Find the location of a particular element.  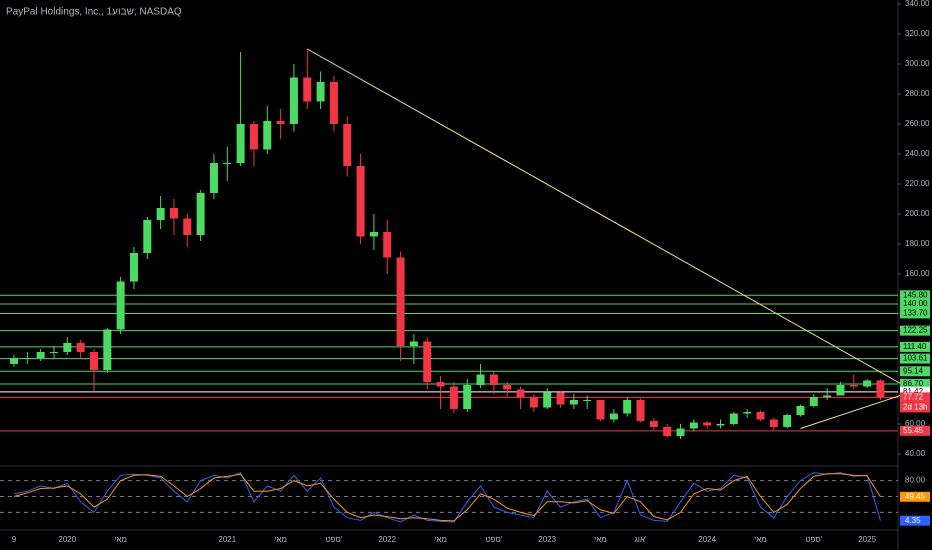

y-tick-label: 40.00 is located at coordinates (915, 453).